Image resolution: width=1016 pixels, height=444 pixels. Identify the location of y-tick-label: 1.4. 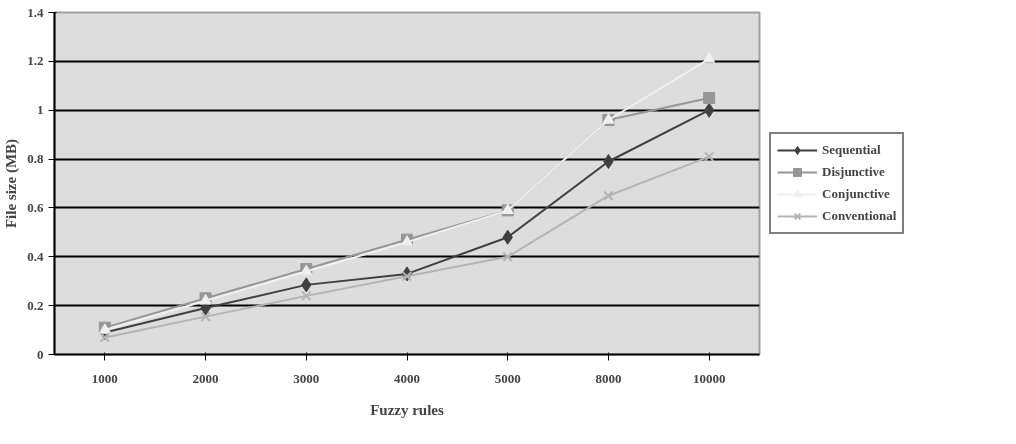
(35, 12).